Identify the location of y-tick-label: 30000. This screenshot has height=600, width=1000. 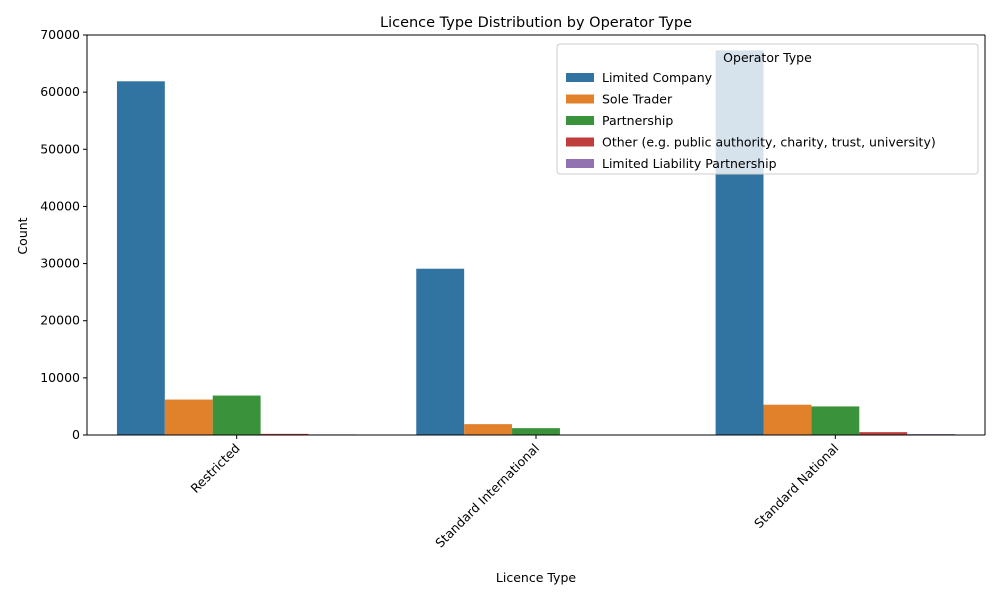
(60, 263).